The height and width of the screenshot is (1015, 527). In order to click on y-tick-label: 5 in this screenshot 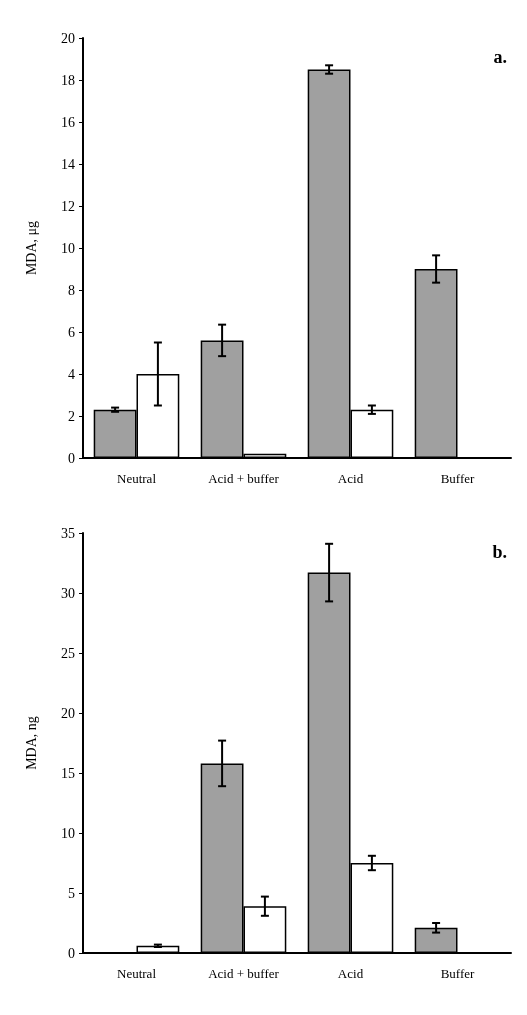, I will do `click(71, 893)`.